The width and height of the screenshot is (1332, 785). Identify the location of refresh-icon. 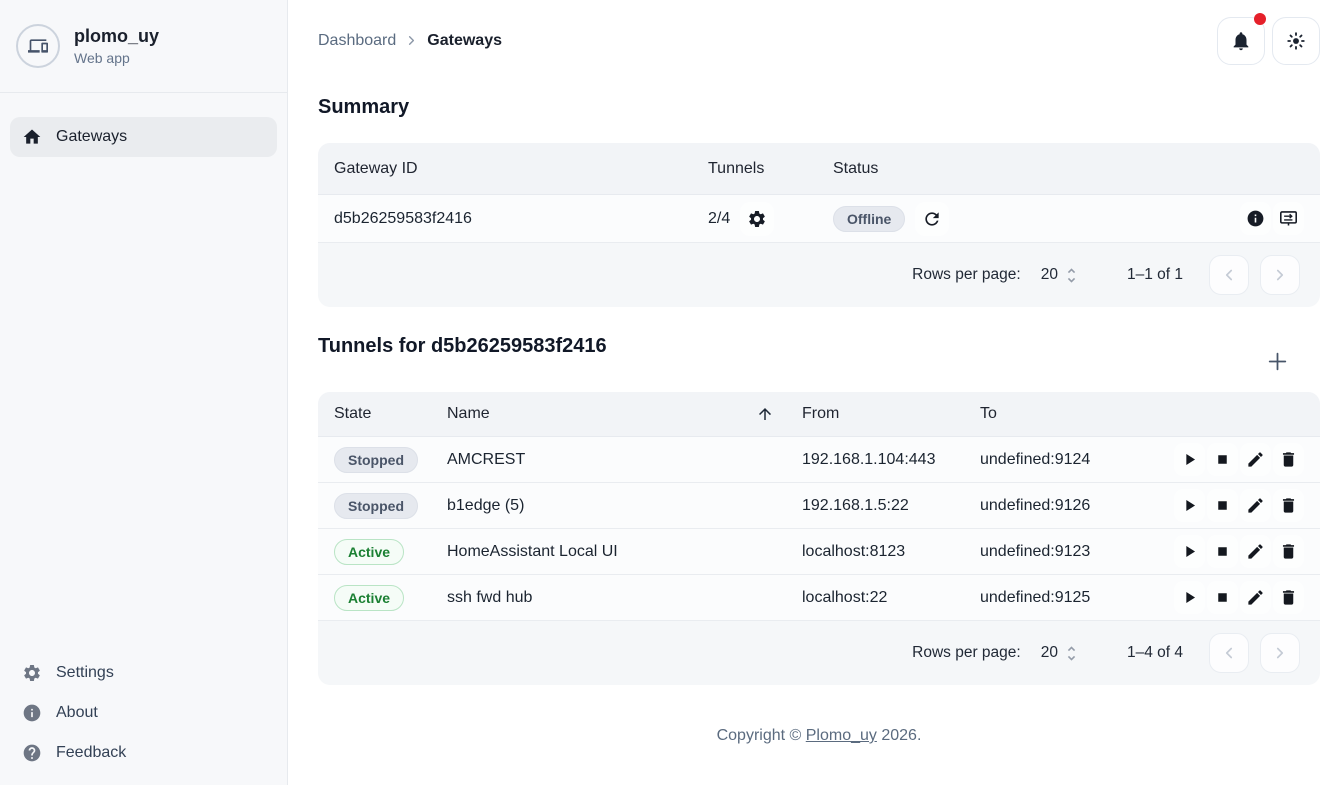
(932, 219).